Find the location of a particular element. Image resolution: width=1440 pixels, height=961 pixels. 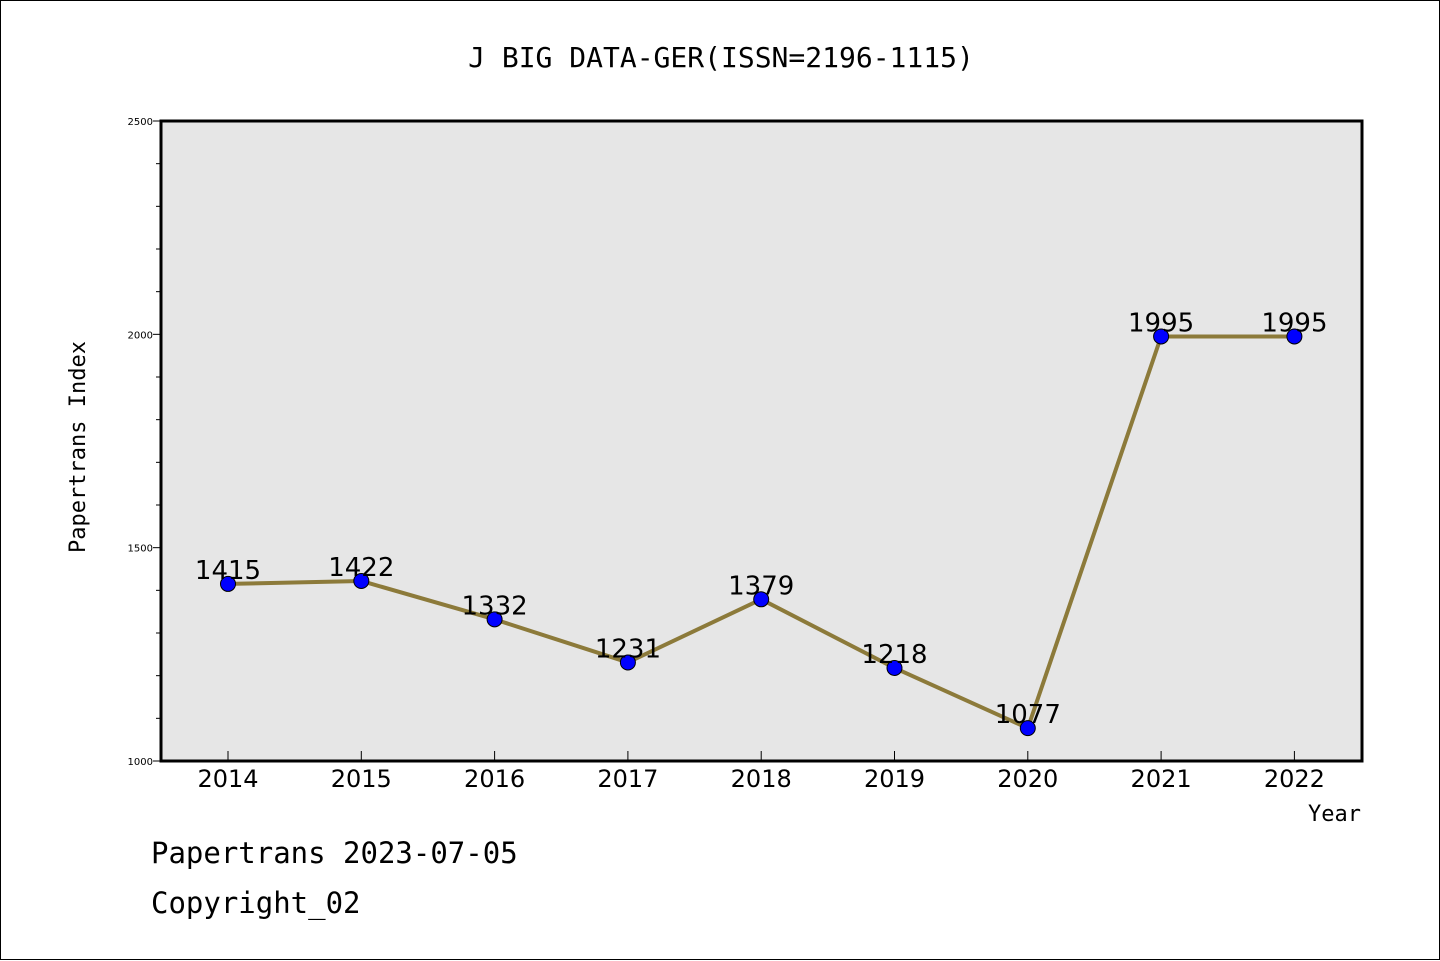

data-label: 1422 is located at coordinates (361, 568).